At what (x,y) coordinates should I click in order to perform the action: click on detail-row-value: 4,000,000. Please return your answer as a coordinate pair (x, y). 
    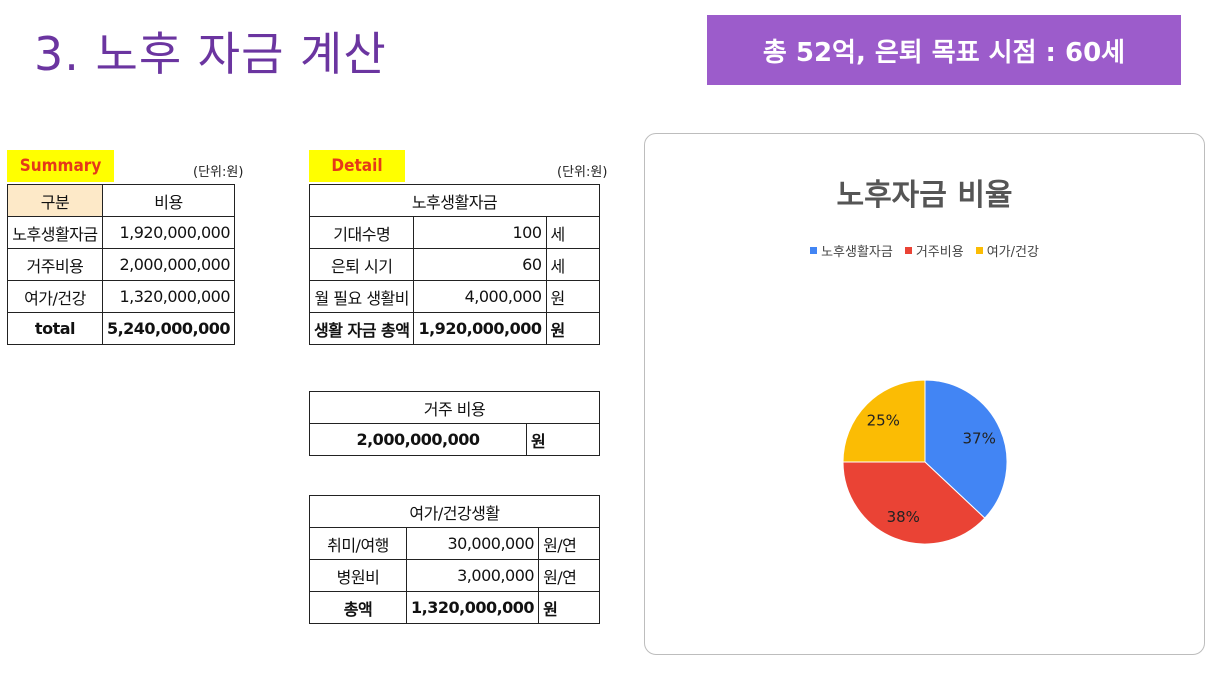
    Looking at the image, I should click on (480, 296).